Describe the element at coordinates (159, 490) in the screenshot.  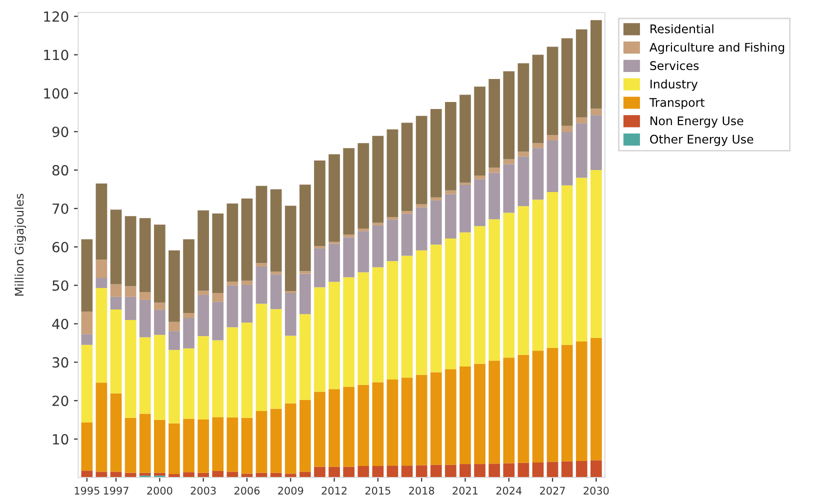
I see `x-tick-label: 2000` at that location.